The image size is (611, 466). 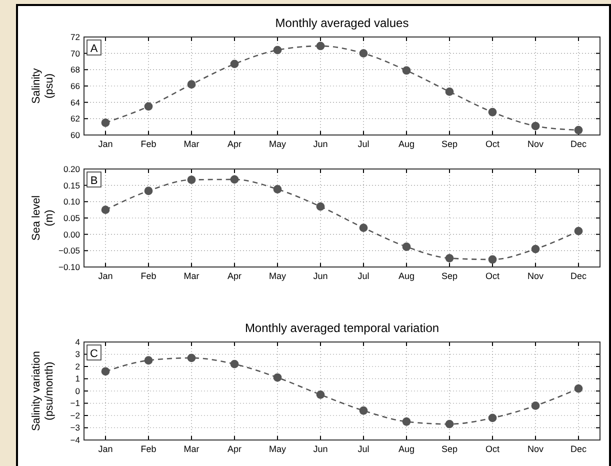 I want to click on y-tick-label: 60, so click(x=75, y=135).